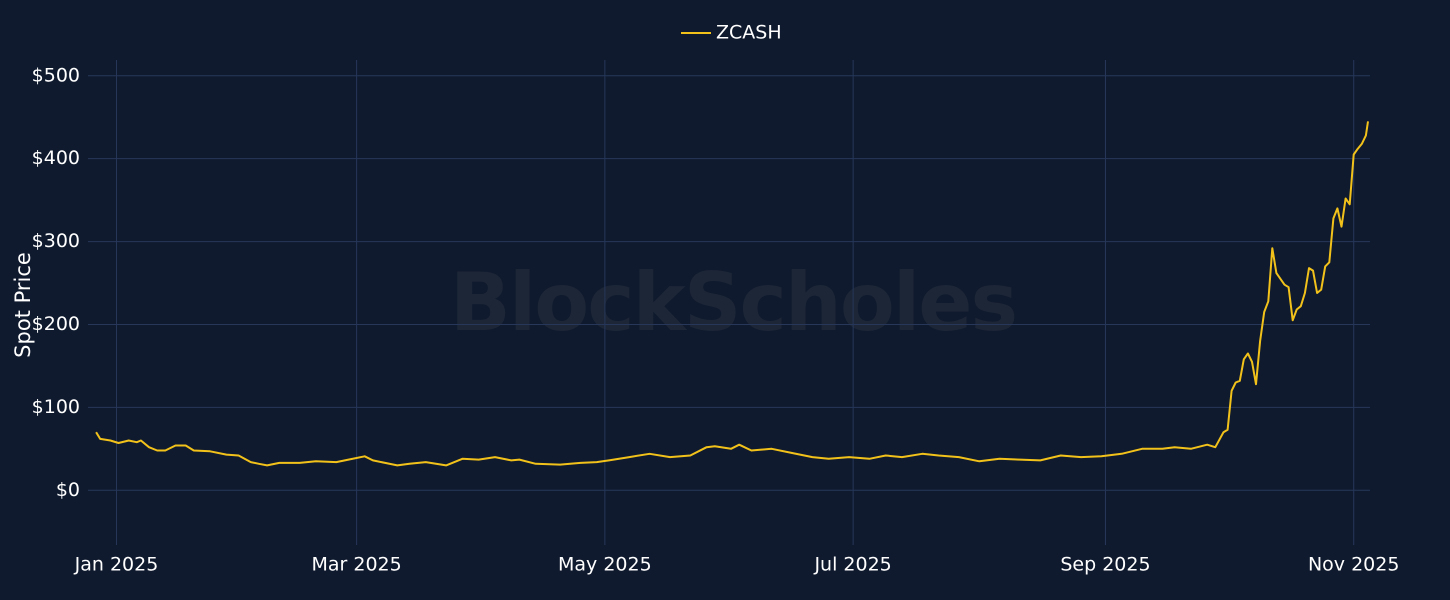  Describe the element at coordinates (116, 565) in the screenshot. I see `x-tick-label: Jan 2025` at that location.